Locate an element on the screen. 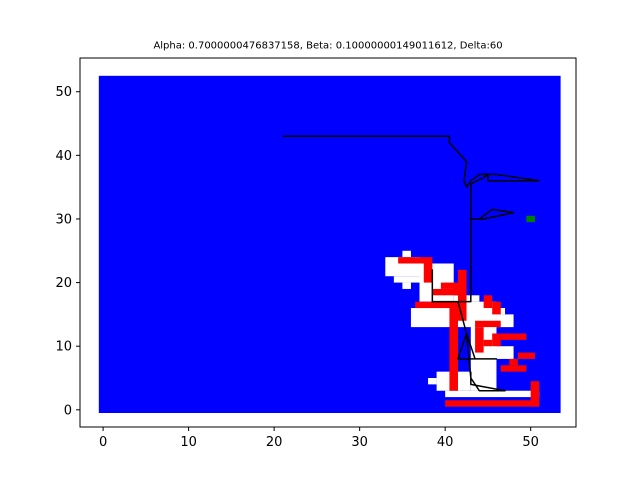  y-axis: 0 10 20 30 40 50 is located at coordinates (67, 251).